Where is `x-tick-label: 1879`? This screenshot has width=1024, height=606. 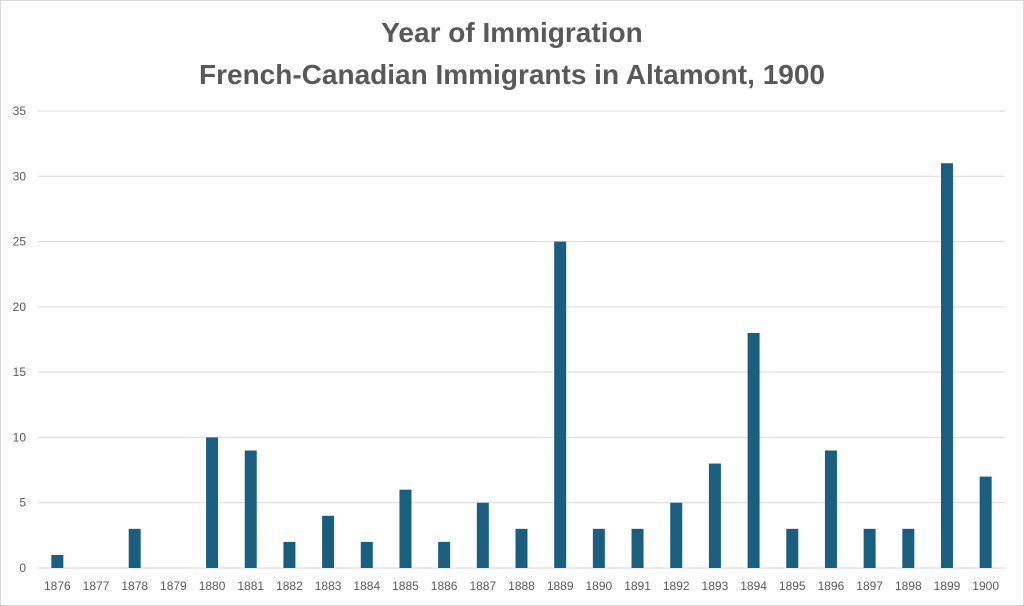
x-tick-label: 1879 is located at coordinates (173, 586).